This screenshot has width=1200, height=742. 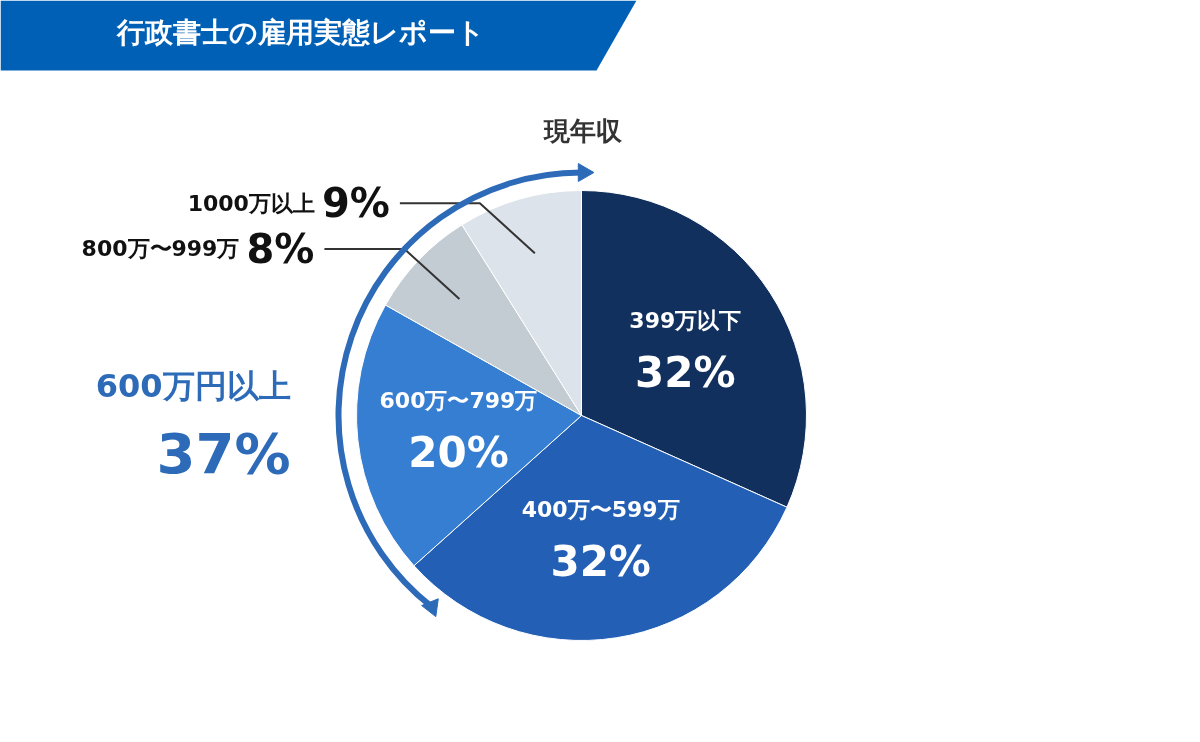 What do you see at coordinates (280, 248) in the screenshot?
I see `data-label: 8%` at bounding box center [280, 248].